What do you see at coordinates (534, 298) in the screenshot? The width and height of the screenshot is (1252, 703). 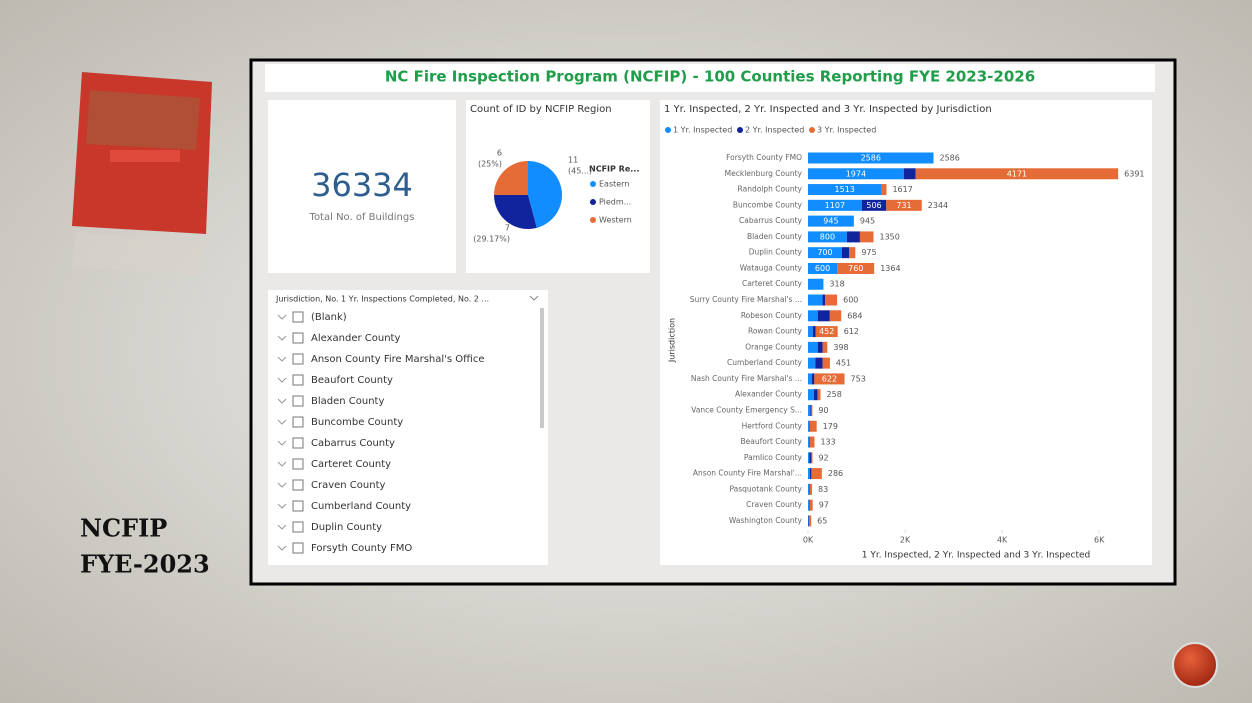 I see `slicer-chevron` at bounding box center [534, 298].